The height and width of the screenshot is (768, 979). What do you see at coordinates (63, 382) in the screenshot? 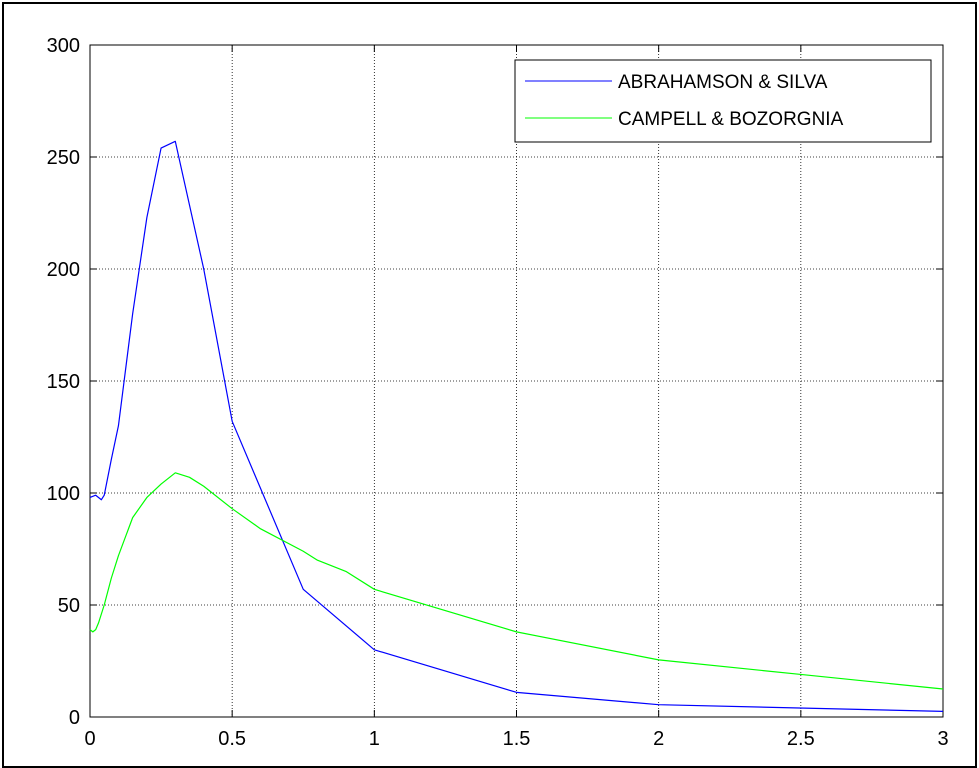
I see `y-tick-label: 150` at bounding box center [63, 382].